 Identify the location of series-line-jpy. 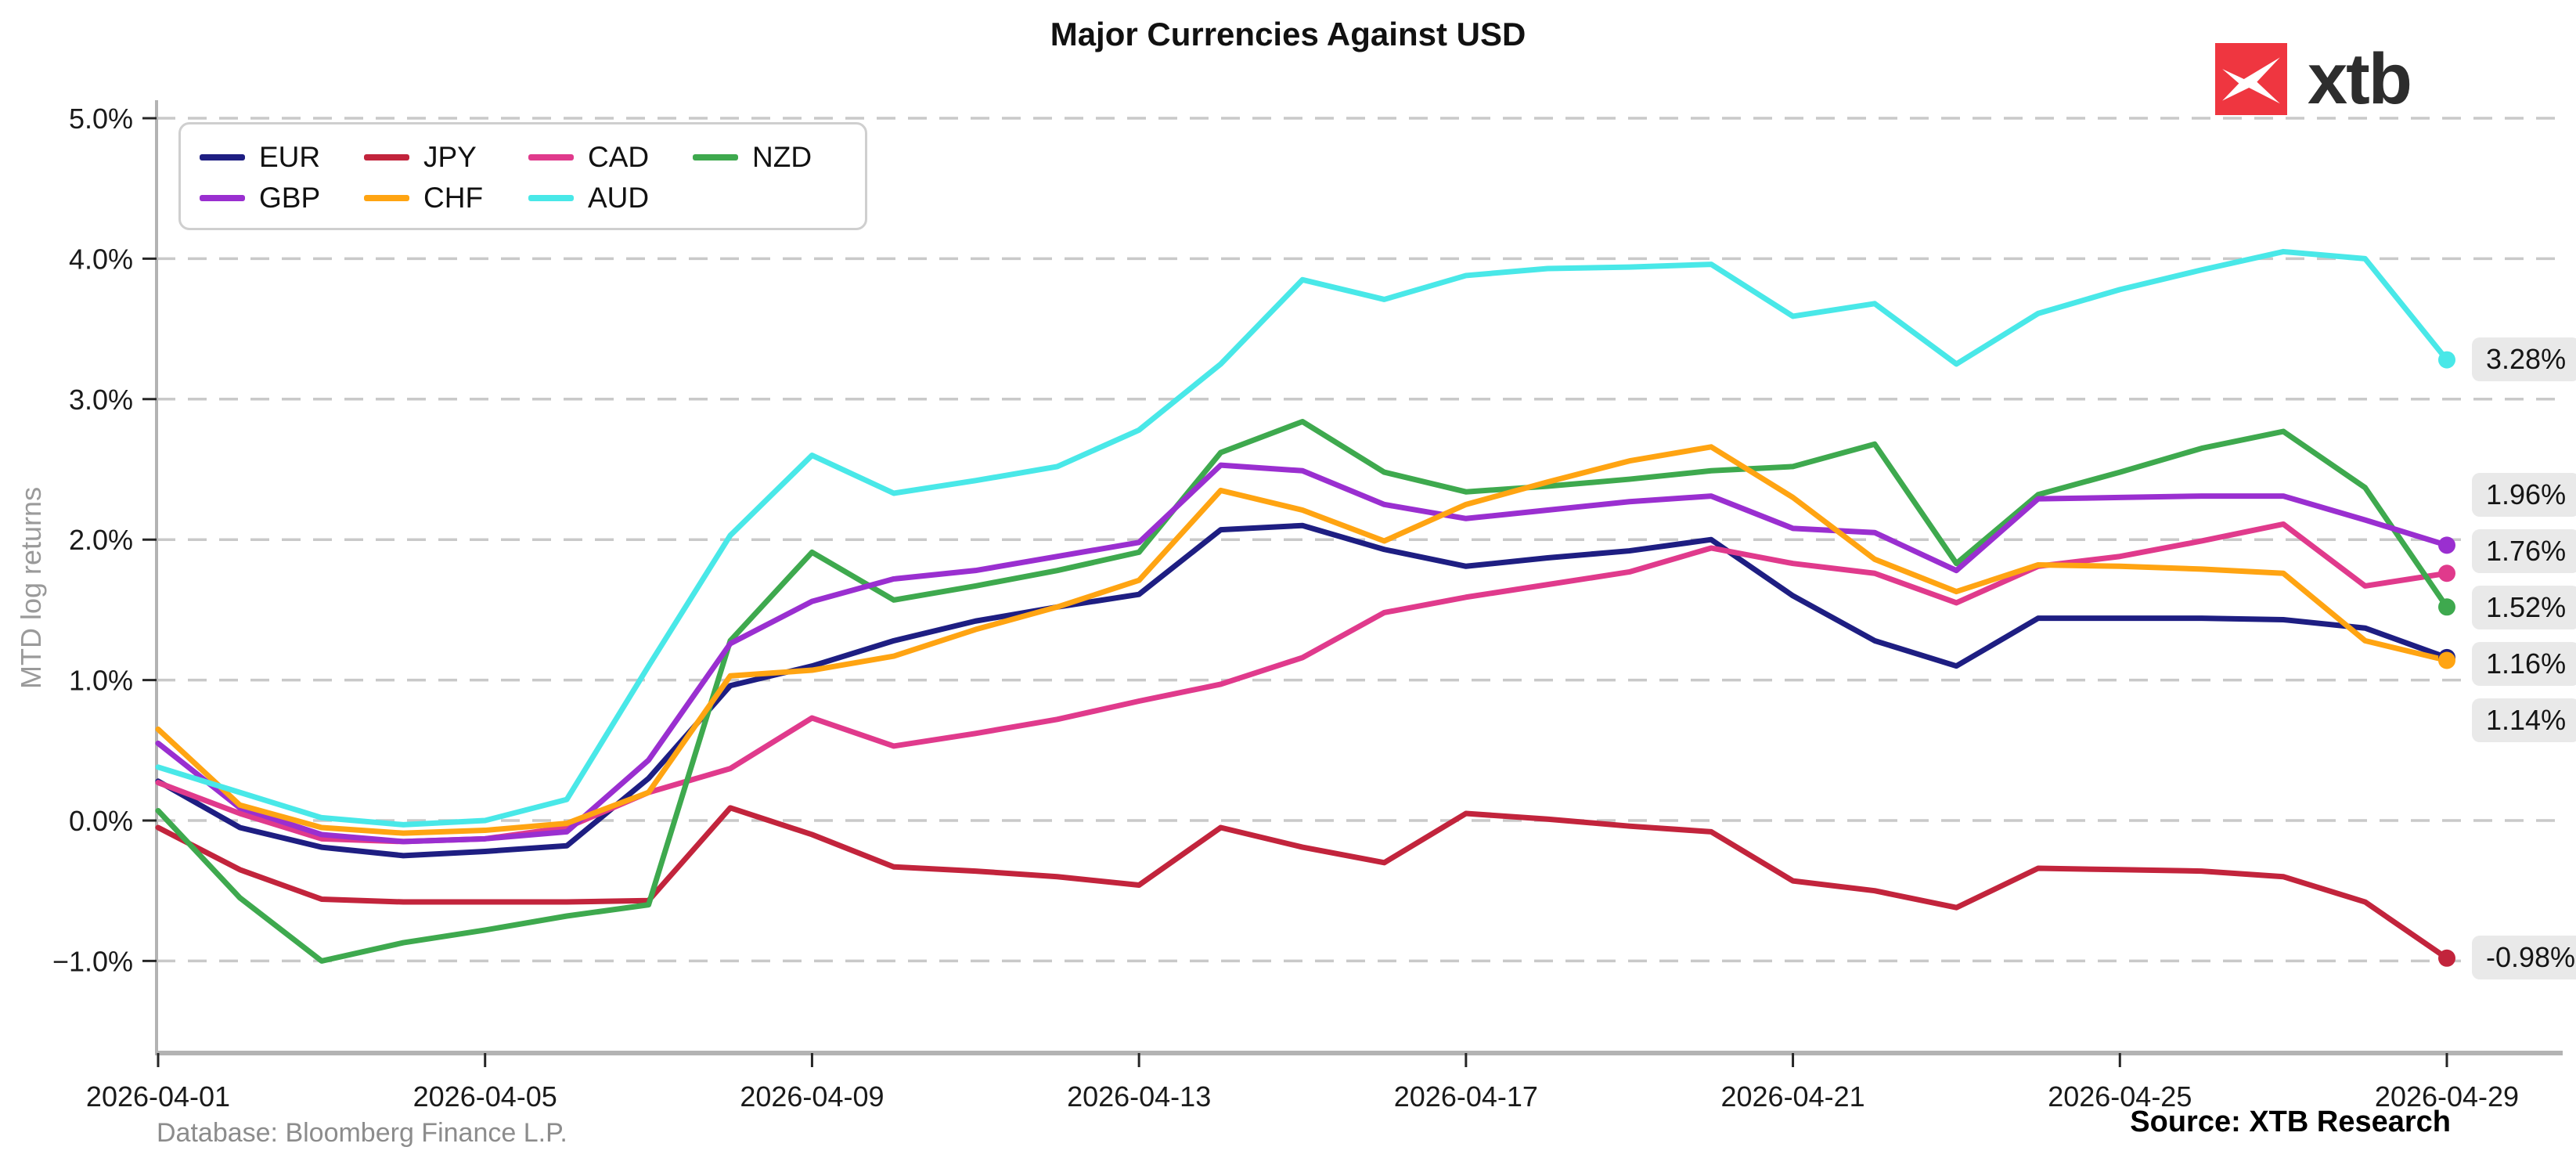
(1302, 883).